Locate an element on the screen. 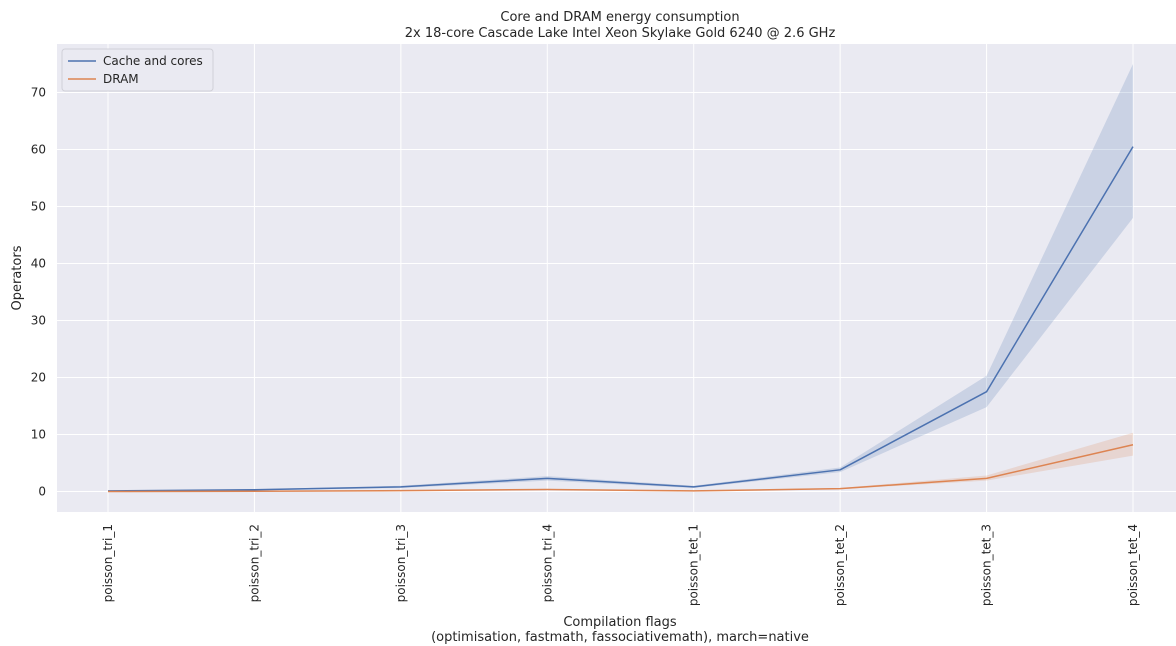 This screenshot has height=646, width=1176. x-tick-label: poisson_tet_4 is located at coordinates (1133, 565).